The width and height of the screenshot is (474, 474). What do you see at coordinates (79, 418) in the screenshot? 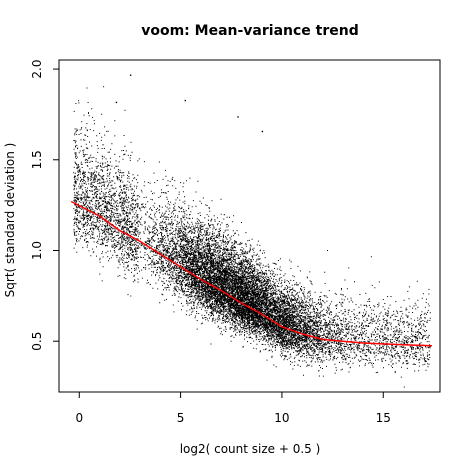
I see `x-tick-label: 0` at bounding box center [79, 418].